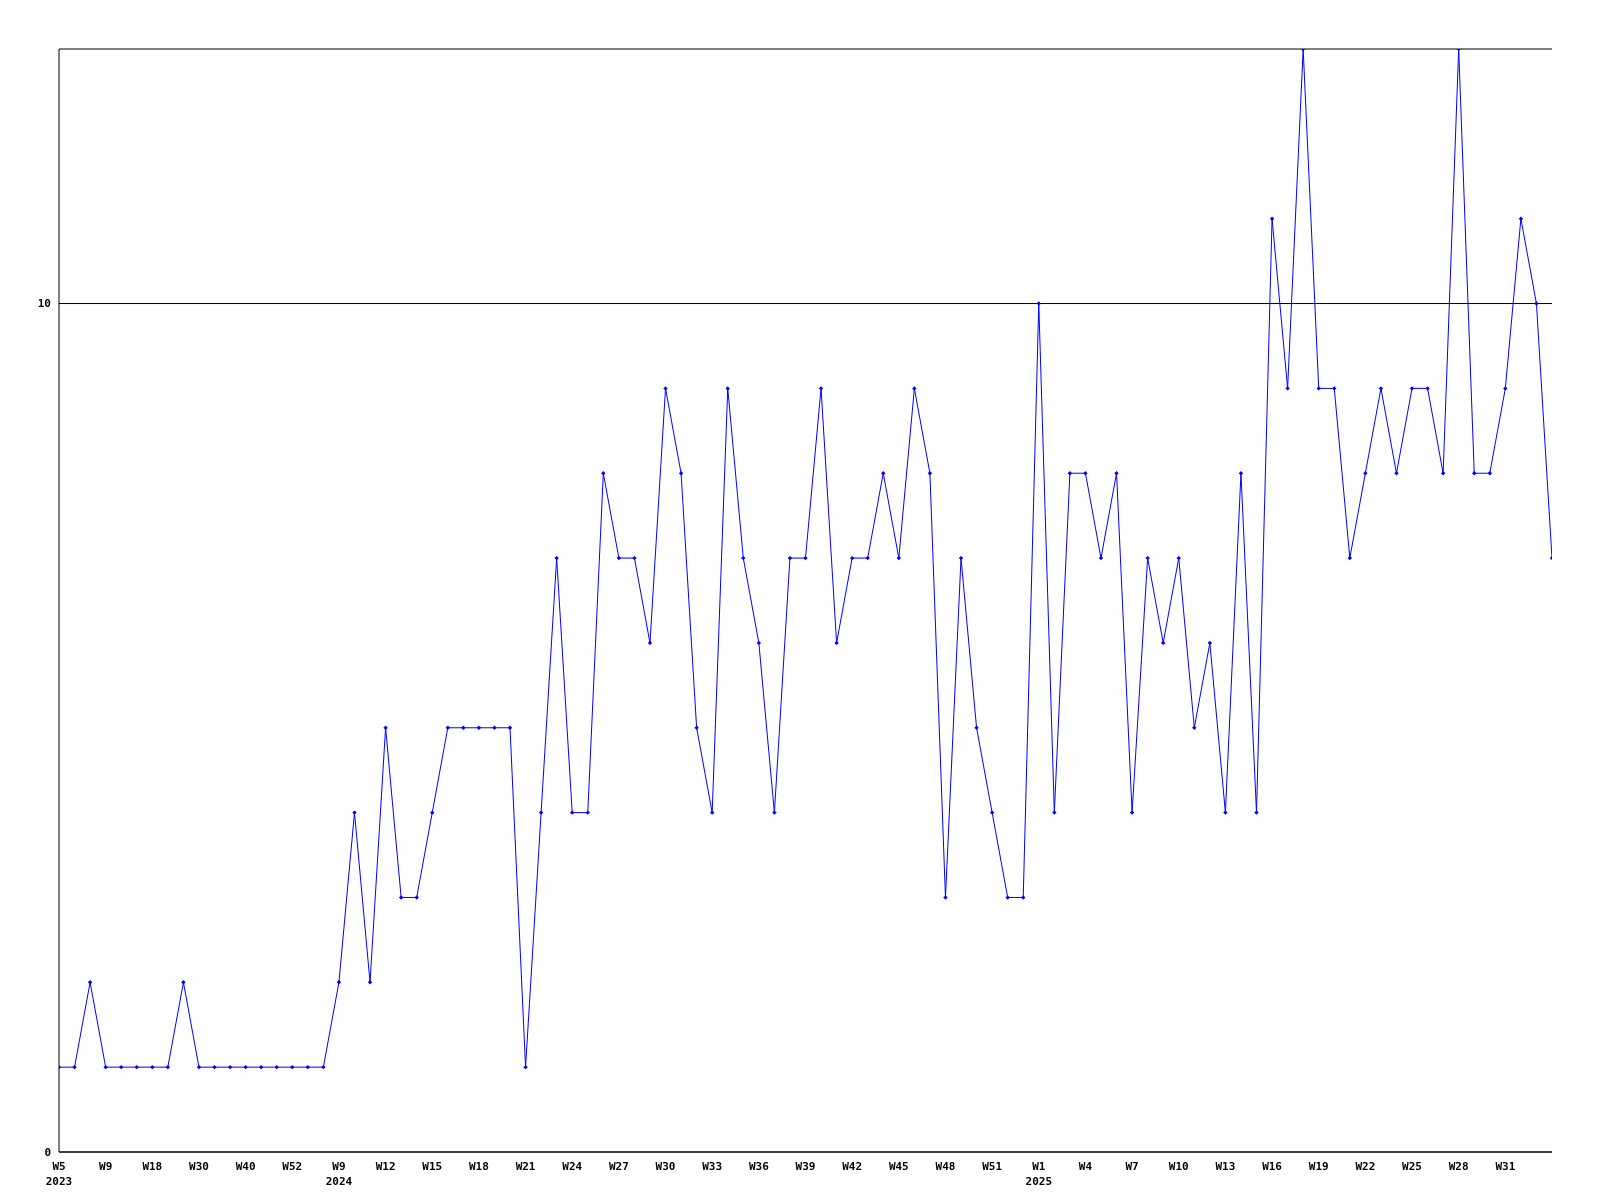  Describe the element at coordinates (1505, 1166) in the screenshot. I see `x-tick-label: W31` at that location.